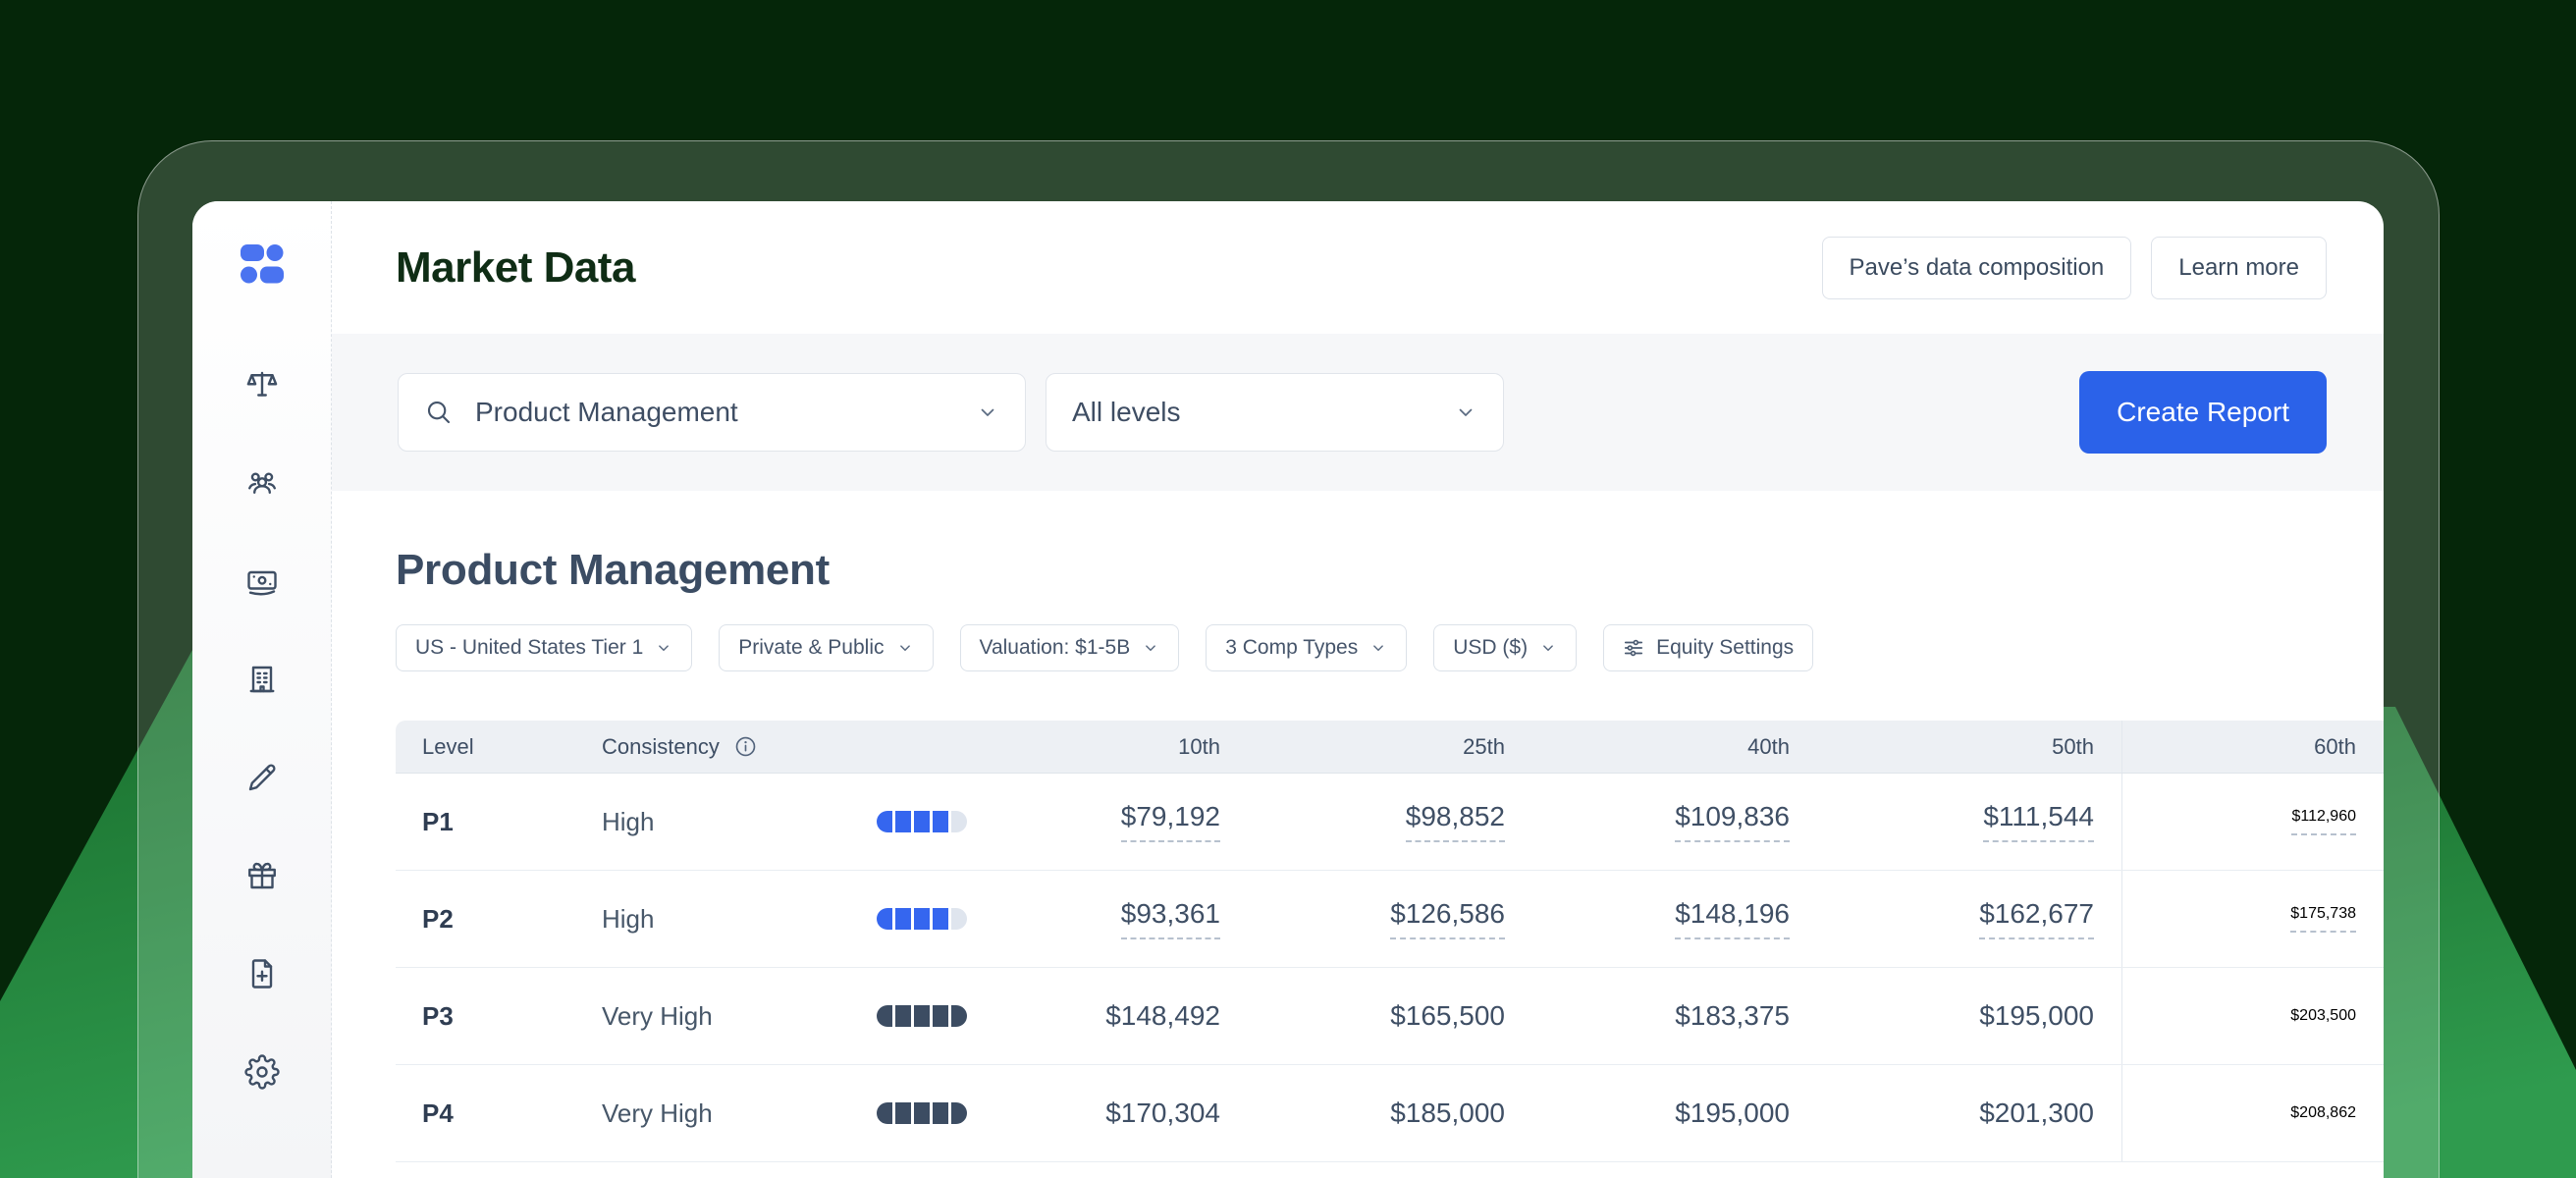 This screenshot has height=1178, width=2576. Describe the element at coordinates (1633, 648) in the screenshot. I see `sliders-icon` at that location.